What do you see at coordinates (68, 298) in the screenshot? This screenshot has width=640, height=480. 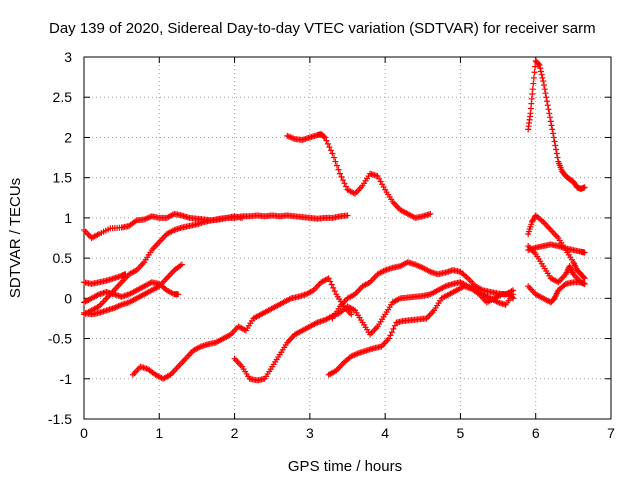 I see `y-tick-label: 0` at bounding box center [68, 298].